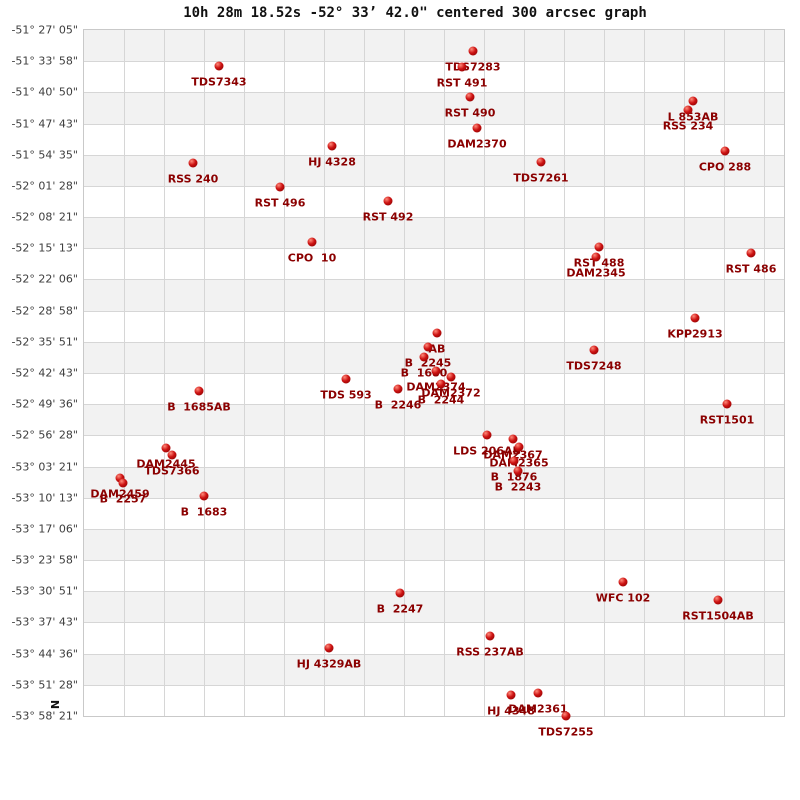 The height and width of the screenshot is (800, 800). Describe the element at coordinates (538, 708) in the screenshot. I see `star-label: DAM2361` at that location.